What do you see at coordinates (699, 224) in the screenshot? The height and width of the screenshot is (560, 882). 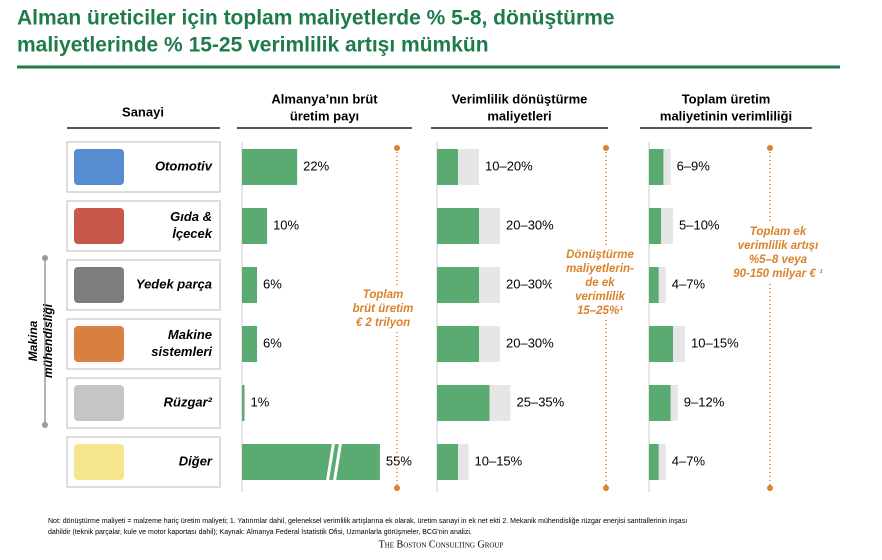 I see `value-label: 5–10%` at bounding box center [699, 224].